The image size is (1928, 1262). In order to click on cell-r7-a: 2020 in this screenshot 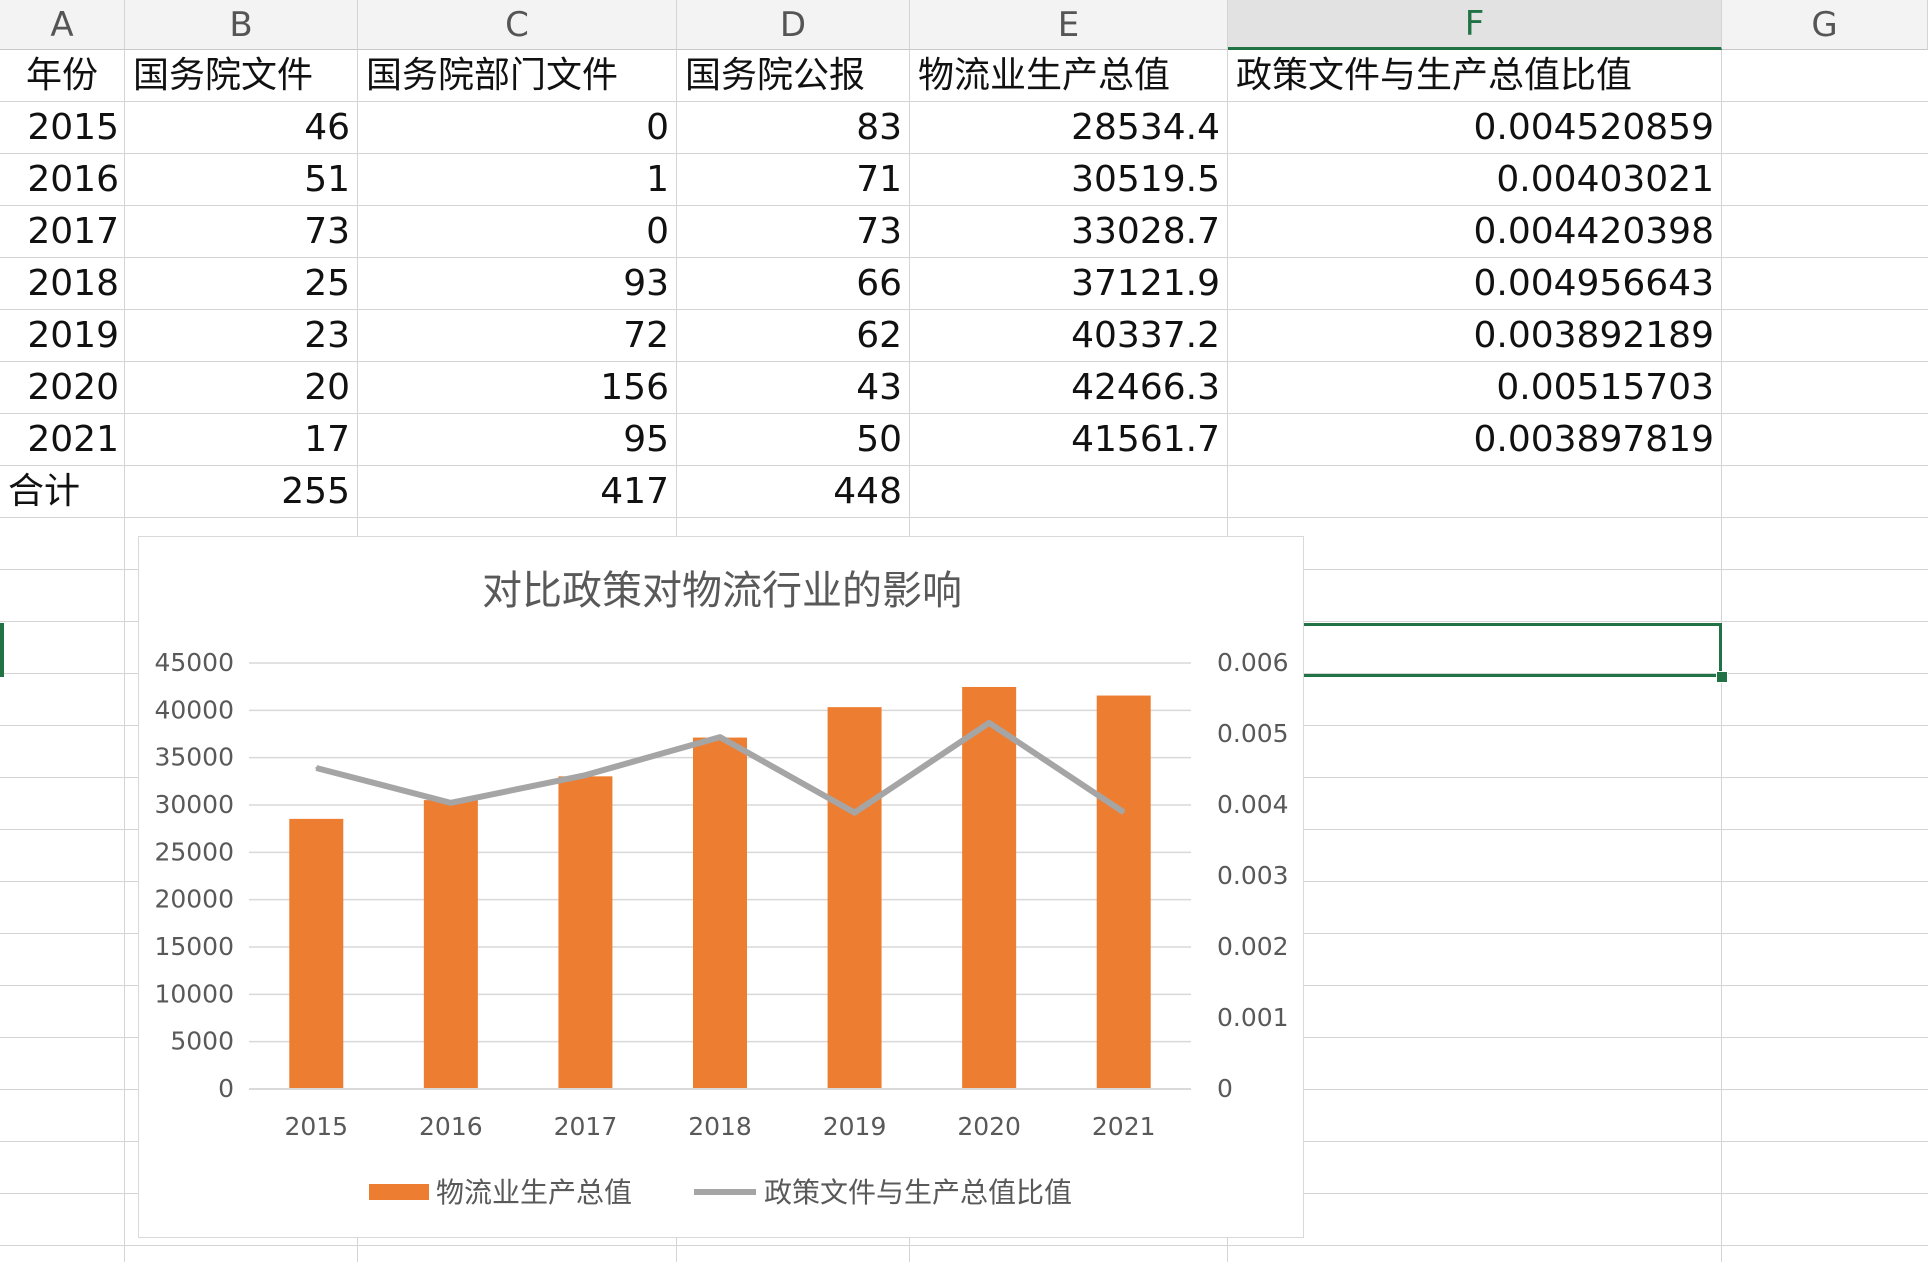, I will do `click(73, 387)`.